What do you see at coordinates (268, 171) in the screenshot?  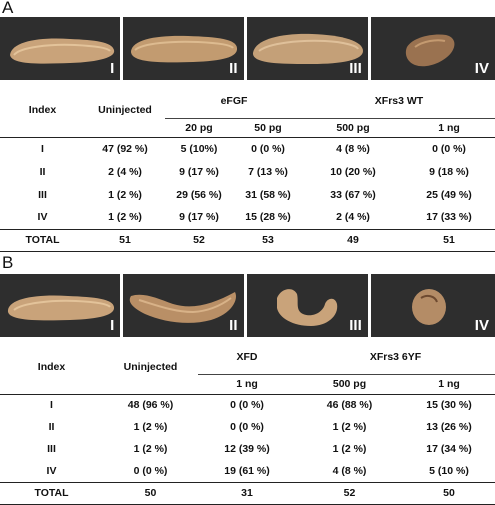 I see `cell-value: 7 (13 %)` at bounding box center [268, 171].